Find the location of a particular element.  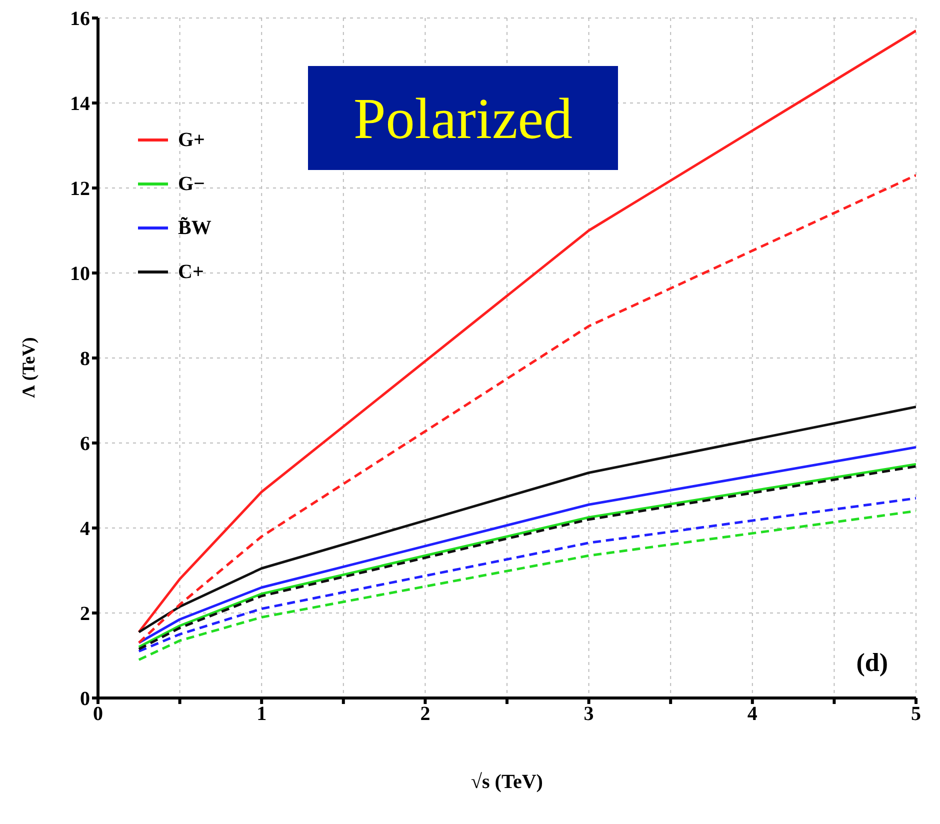

y-tick-label: 0 is located at coordinates (85, 699).